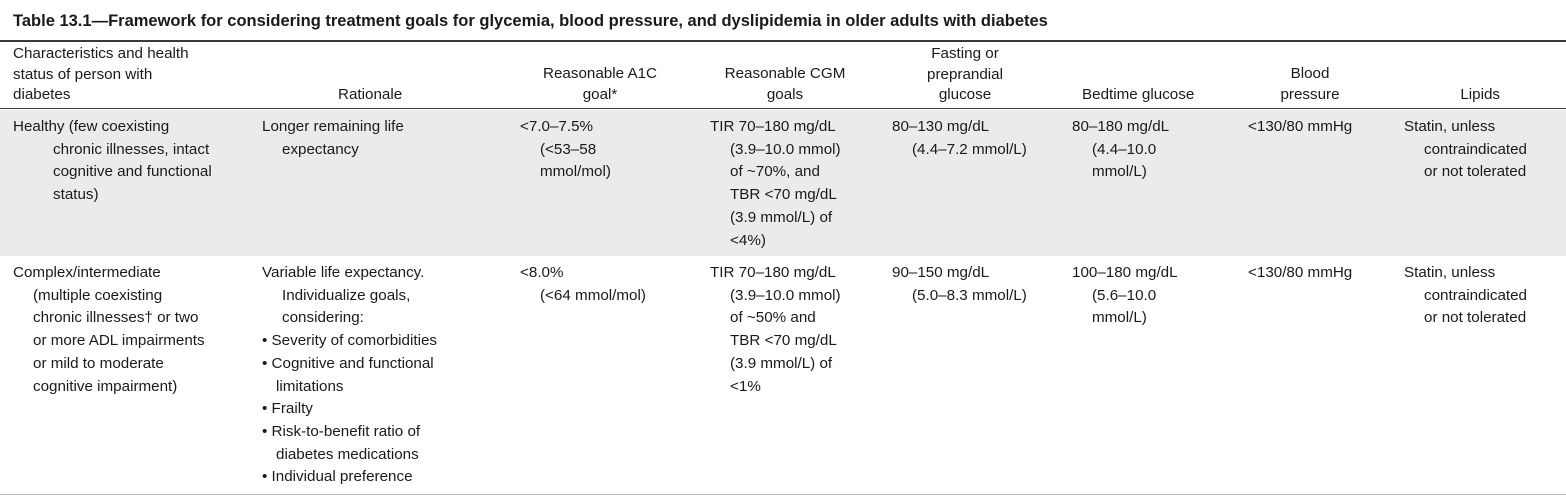  I want to click on bullet-item: • Risk-to-benefit ratio of, so click(341, 431).